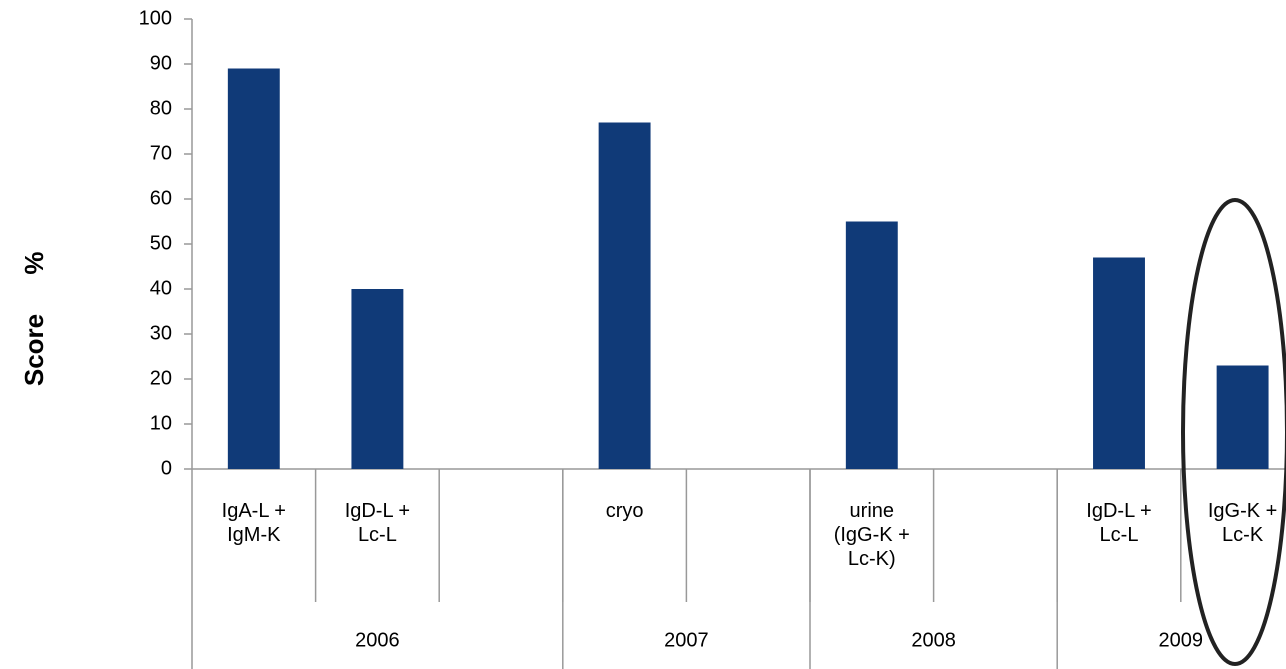 The image size is (1286, 669). Describe the element at coordinates (1242, 523) in the screenshot. I see `x-tick-label: IgG-K + Lc-K` at that location.